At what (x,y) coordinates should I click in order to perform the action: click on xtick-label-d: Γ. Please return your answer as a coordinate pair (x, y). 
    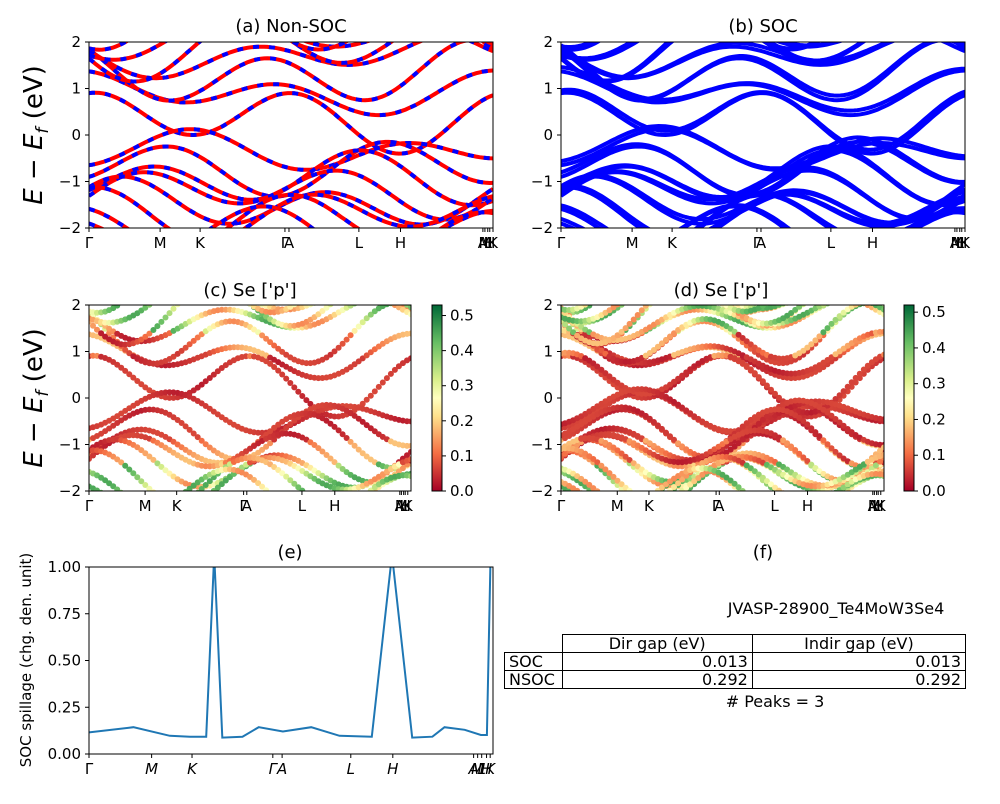
    Looking at the image, I should click on (716, 506).